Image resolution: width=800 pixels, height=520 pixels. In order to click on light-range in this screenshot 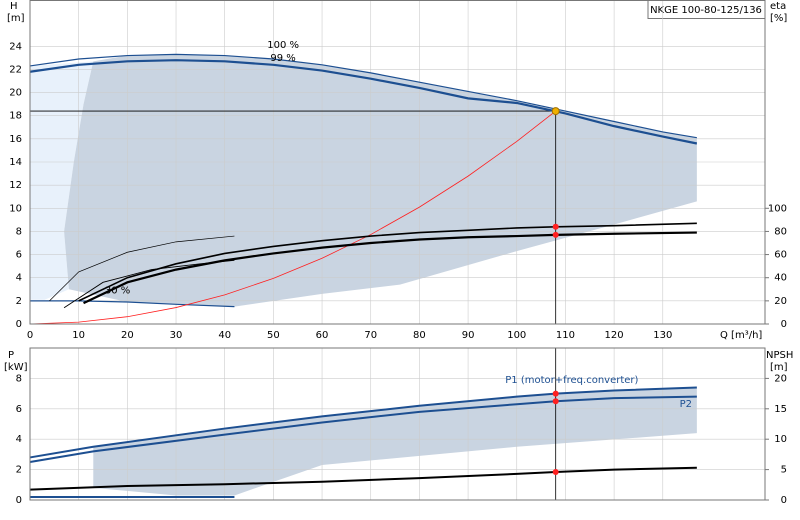, I will do `click(62, 180)`.